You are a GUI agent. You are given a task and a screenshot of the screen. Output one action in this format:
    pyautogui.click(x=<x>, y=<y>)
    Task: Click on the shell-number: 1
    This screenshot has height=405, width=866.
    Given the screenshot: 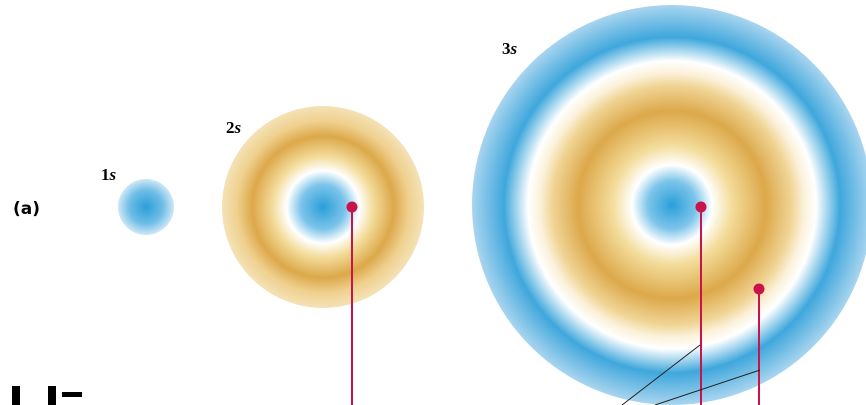 What is the action you would take?
    pyautogui.click(x=105, y=174)
    